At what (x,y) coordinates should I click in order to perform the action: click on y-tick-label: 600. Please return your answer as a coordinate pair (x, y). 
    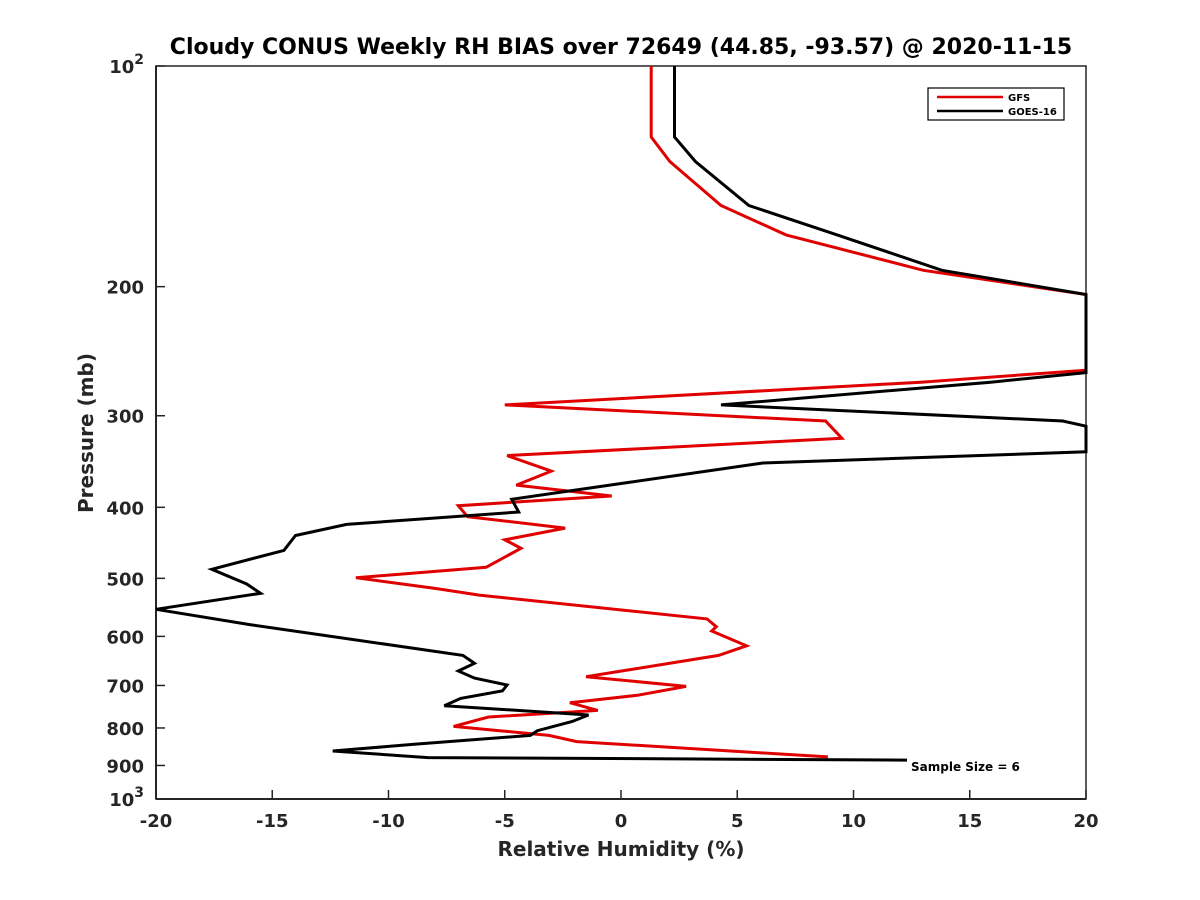
    Looking at the image, I should click on (125, 637).